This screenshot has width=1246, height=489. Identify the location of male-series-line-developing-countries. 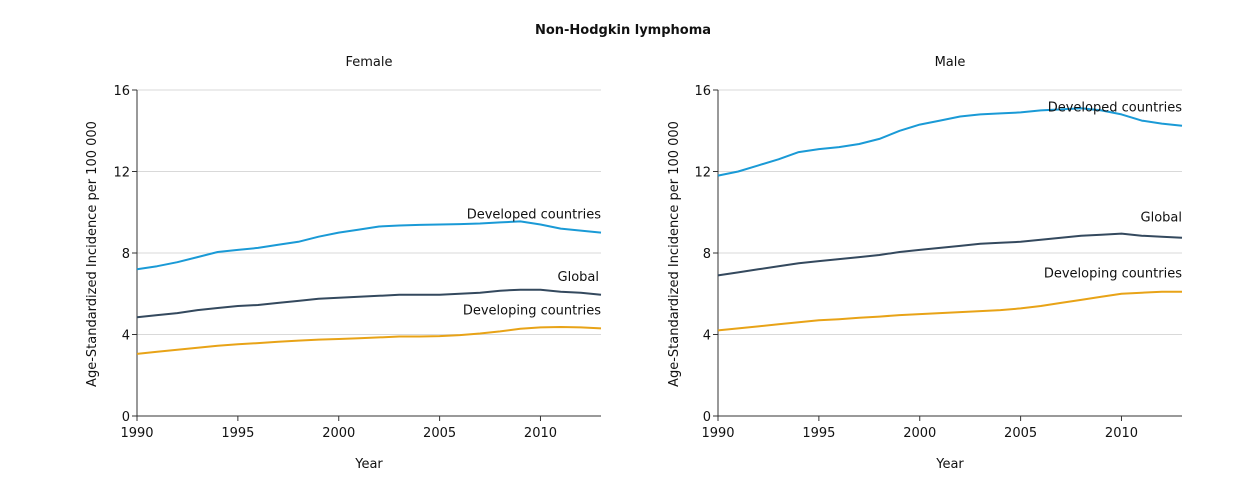
(949, 311).